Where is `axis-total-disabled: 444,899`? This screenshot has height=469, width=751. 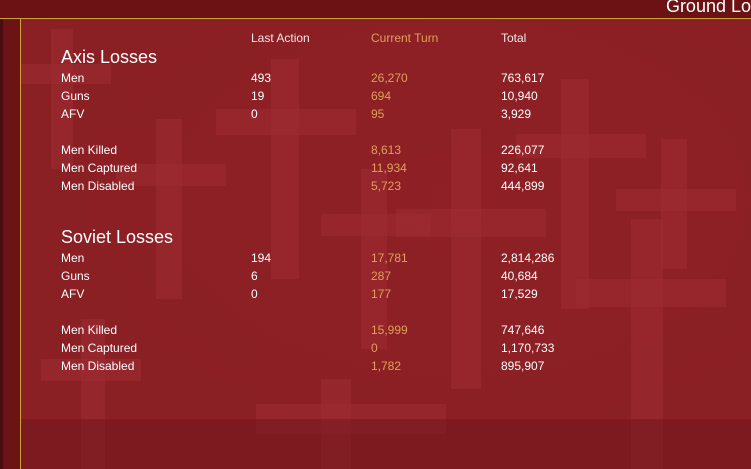
axis-total-disabled: 444,899 is located at coordinates (523, 186).